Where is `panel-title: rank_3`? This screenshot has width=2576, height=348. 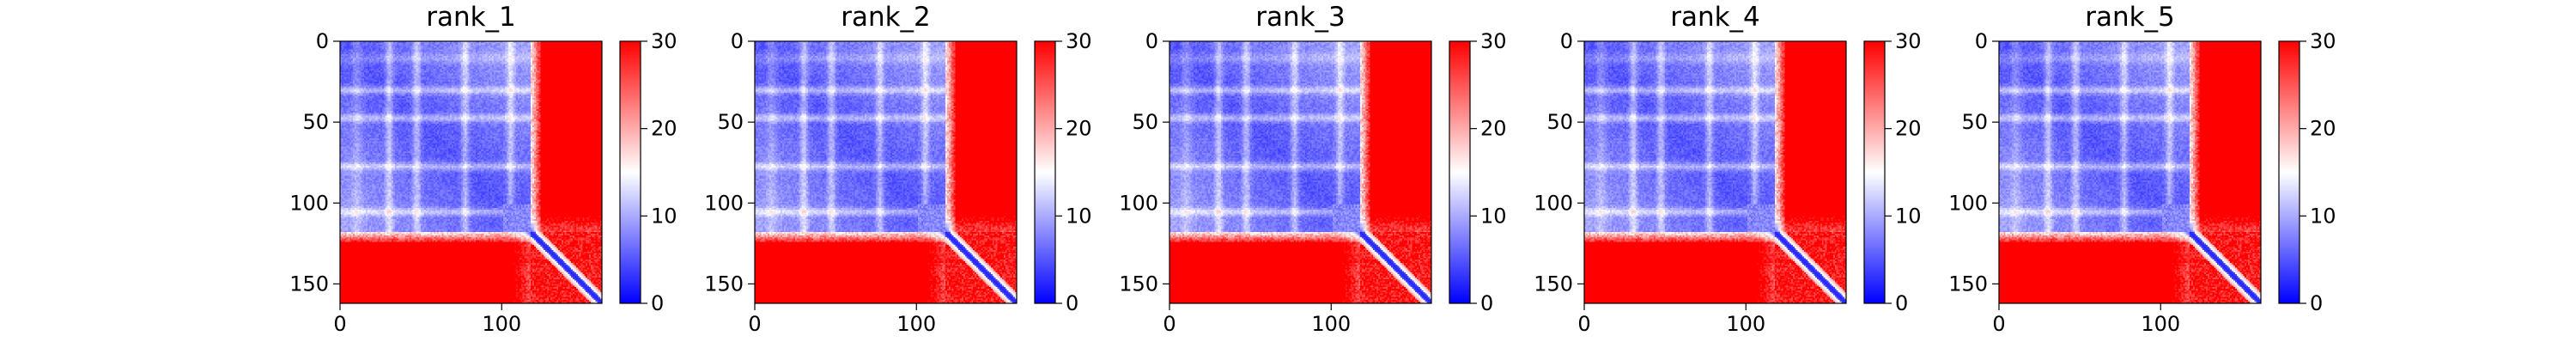 panel-title: rank_3 is located at coordinates (1301, 17).